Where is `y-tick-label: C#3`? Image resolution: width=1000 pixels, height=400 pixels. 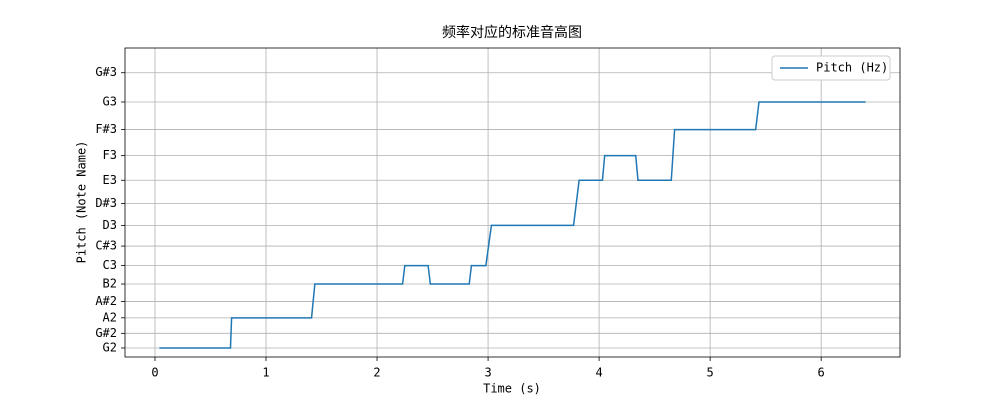 y-tick-label: C#3 is located at coordinates (106, 246).